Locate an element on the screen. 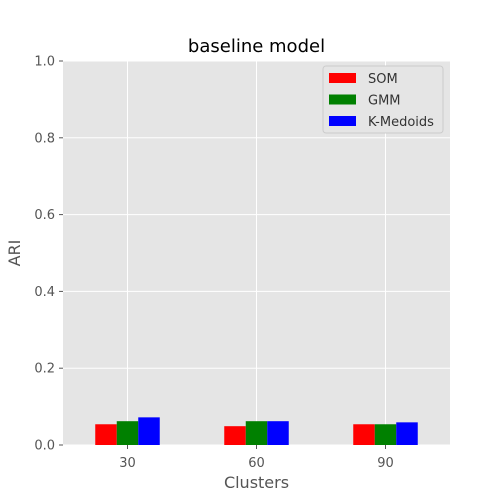  y-tick-label: 1.0 is located at coordinates (44, 62).